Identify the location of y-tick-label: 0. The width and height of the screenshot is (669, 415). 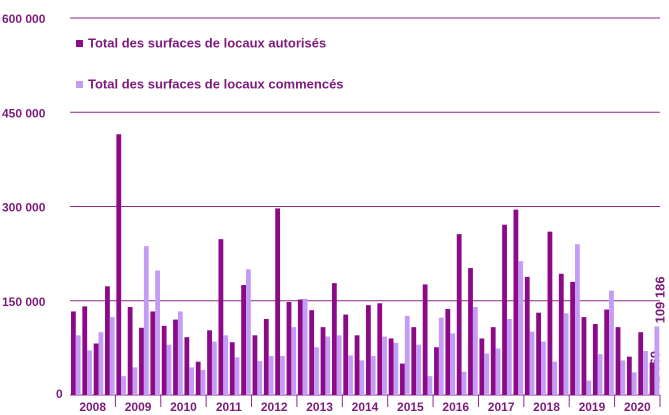
(59, 394).